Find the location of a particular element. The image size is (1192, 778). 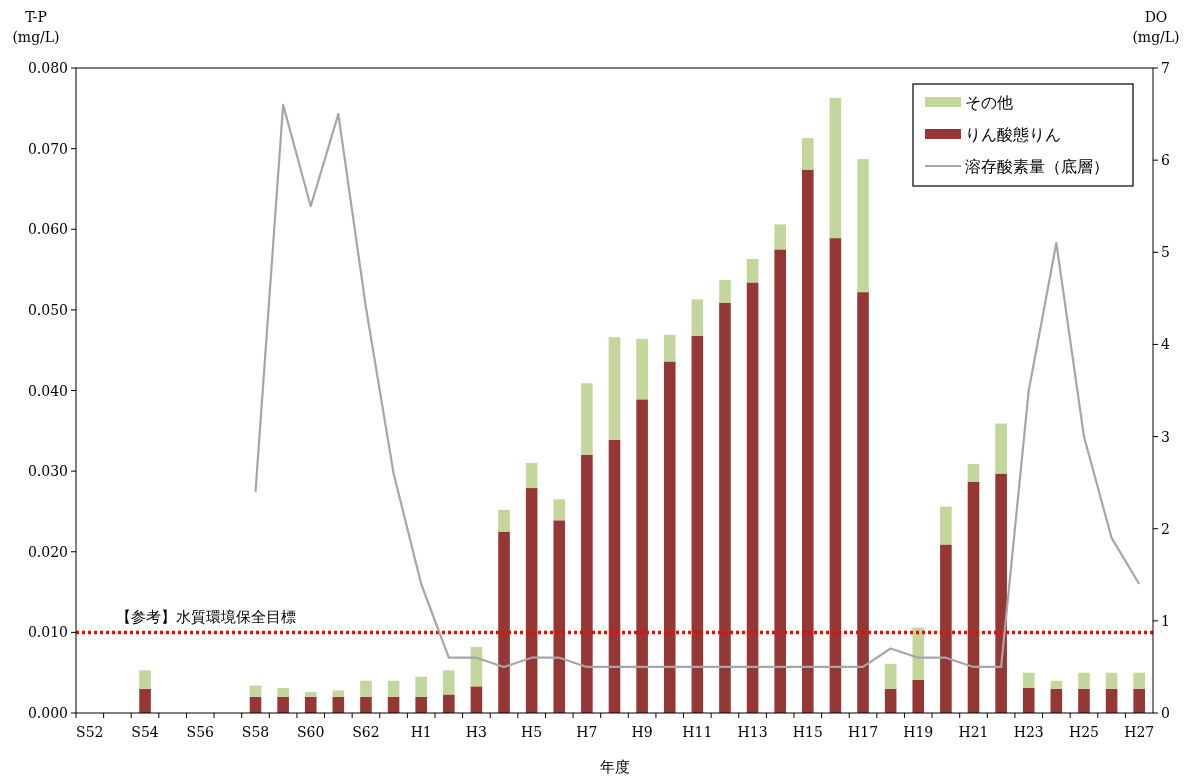

x-tick-label: H19 is located at coordinates (918, 732).